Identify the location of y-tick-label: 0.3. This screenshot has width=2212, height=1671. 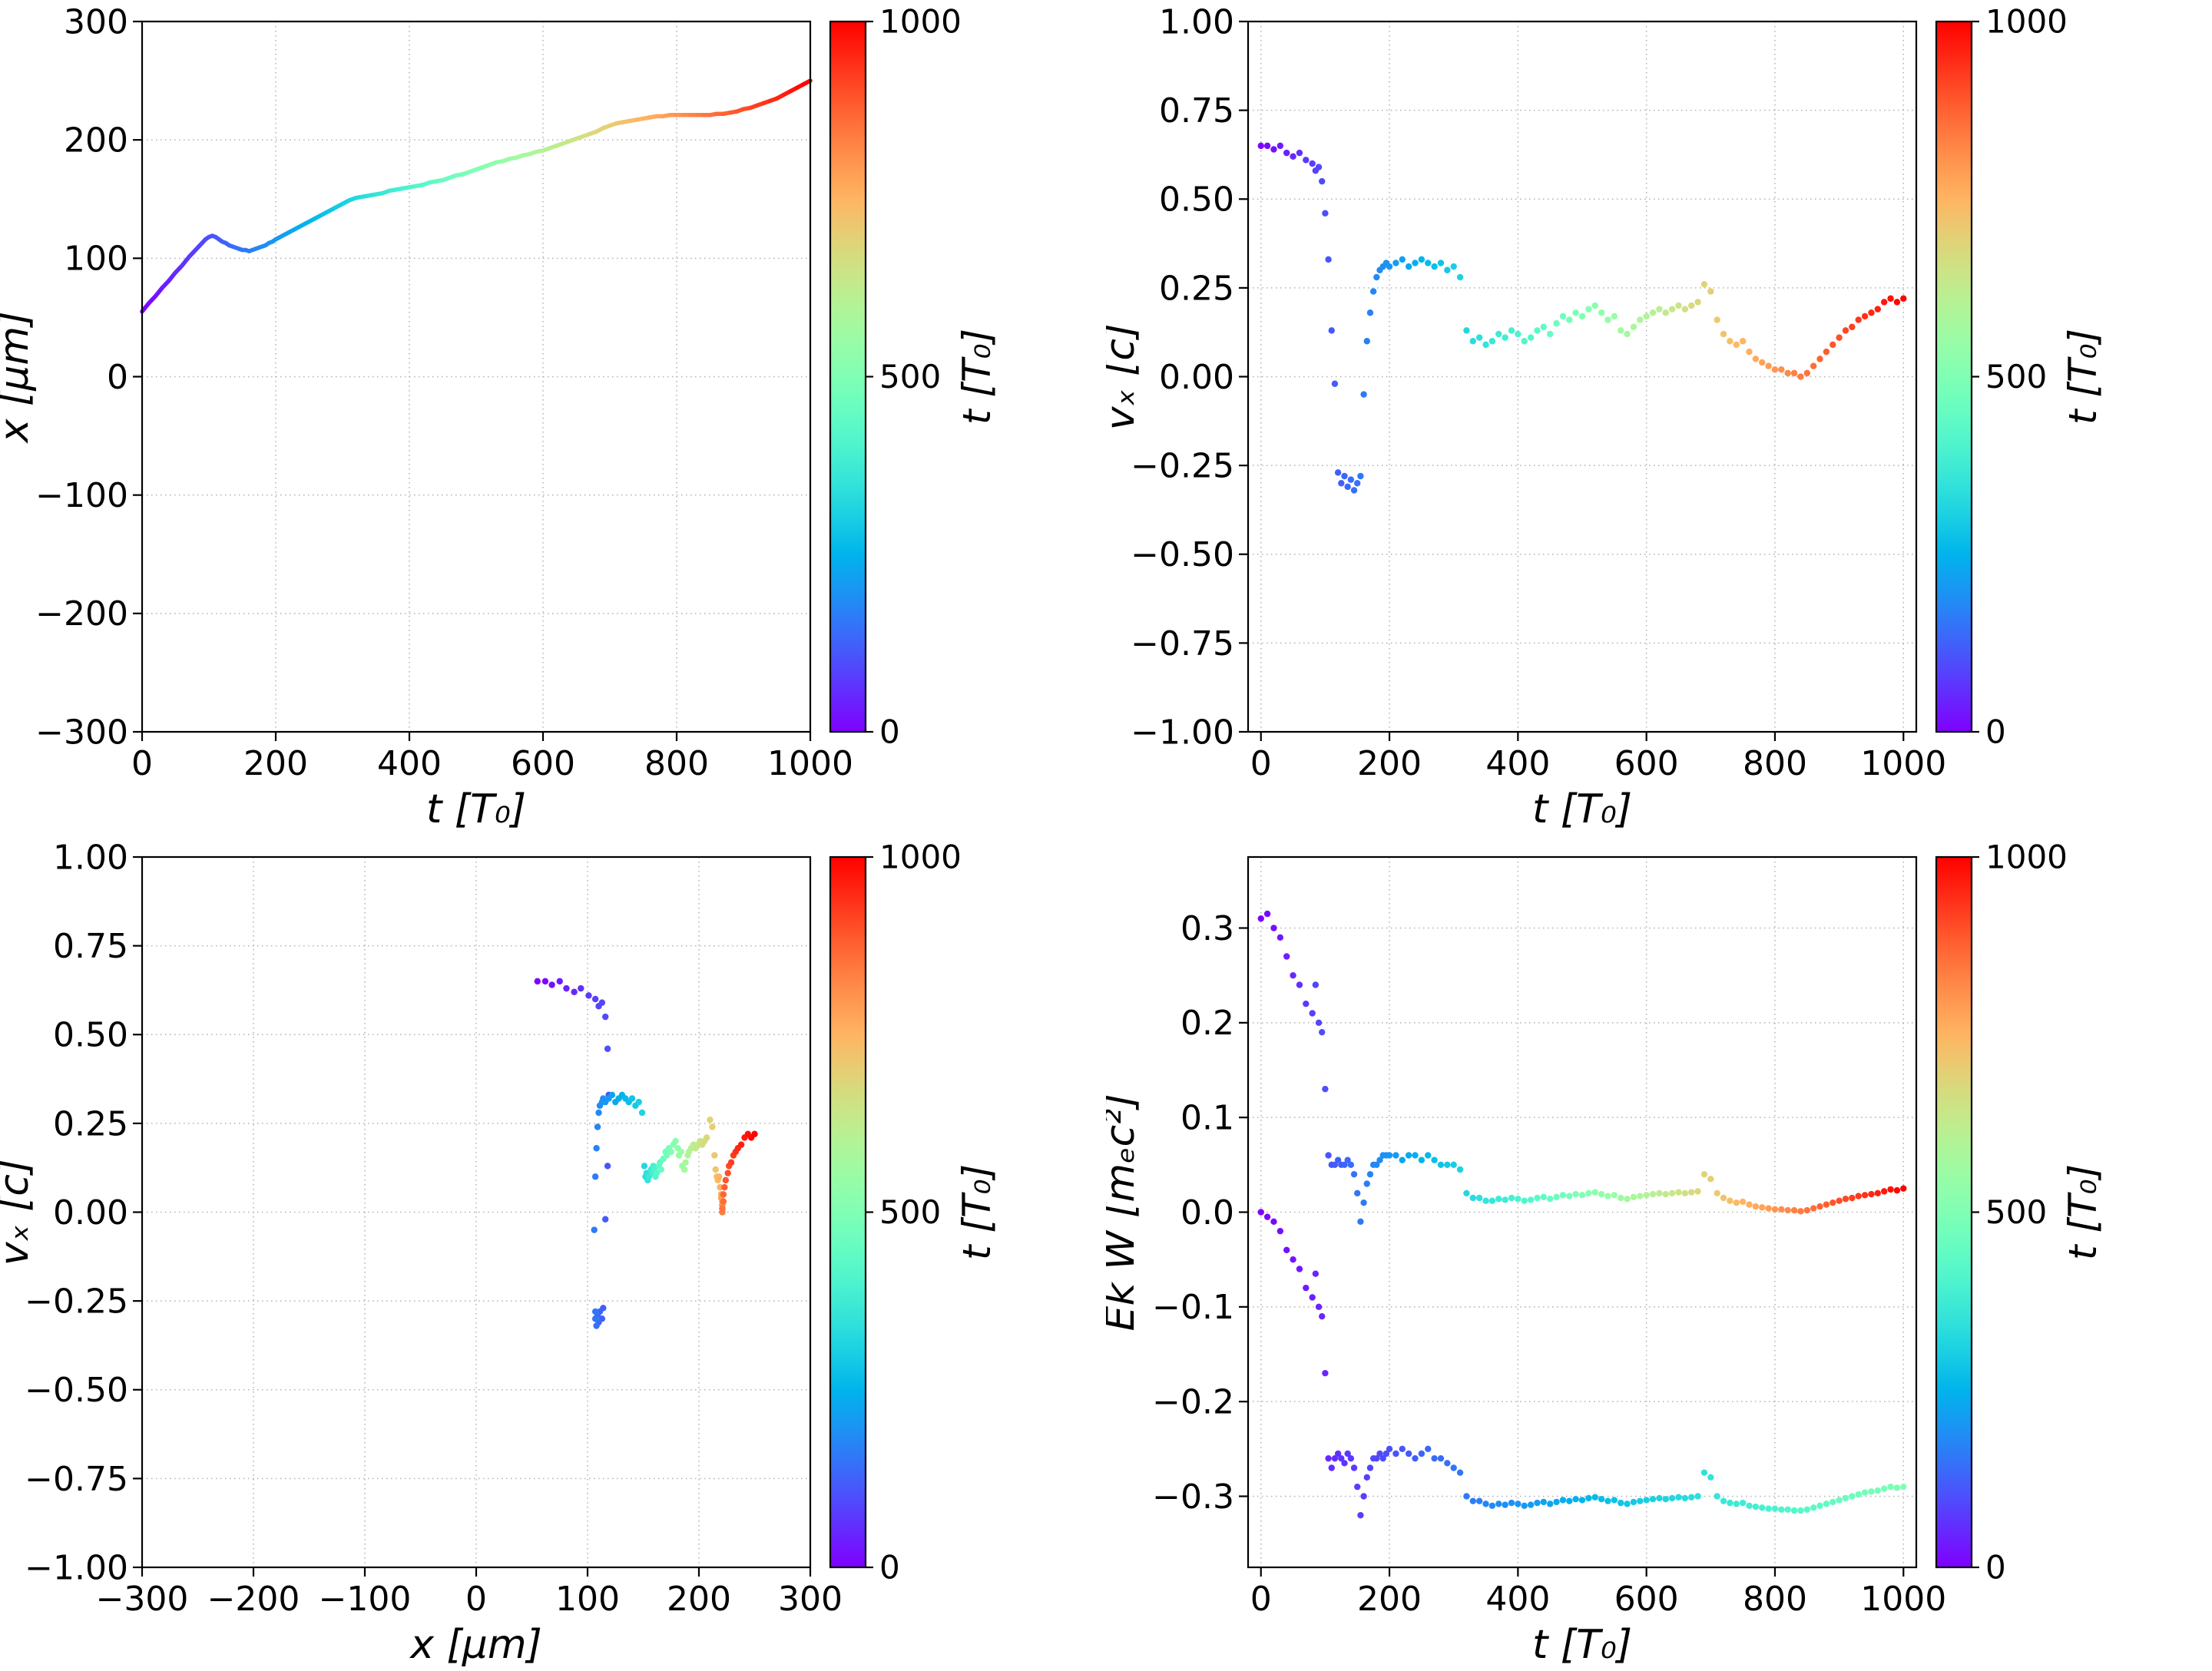
(1207, 928).